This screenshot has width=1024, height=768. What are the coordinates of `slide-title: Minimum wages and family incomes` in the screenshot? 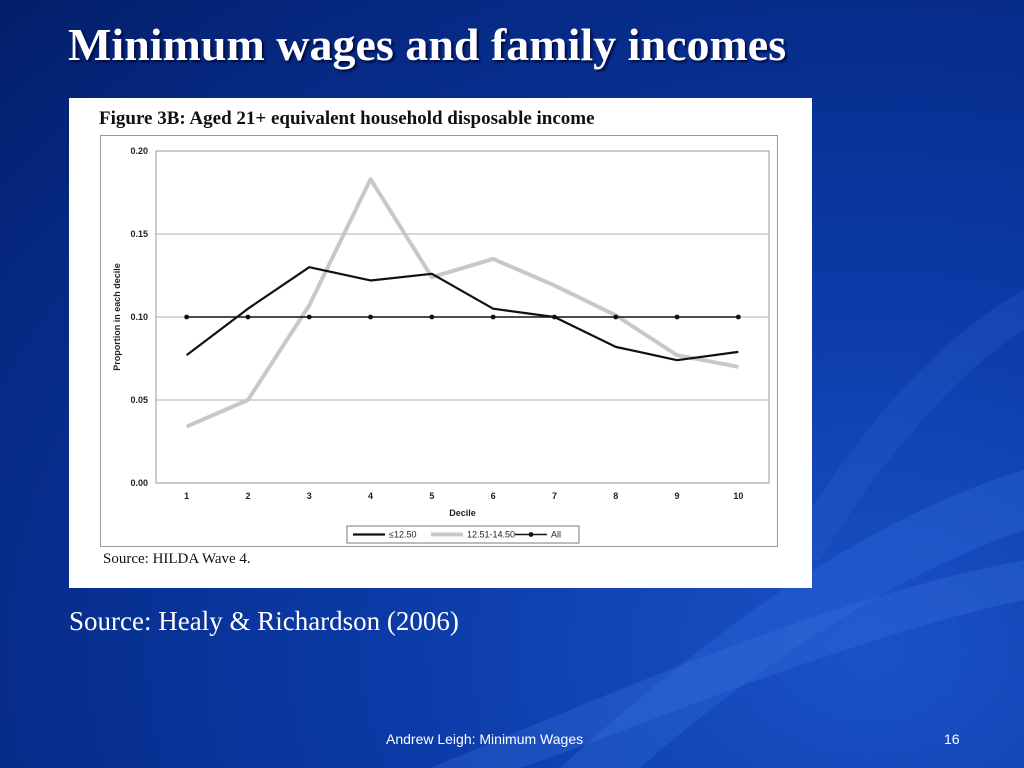 It's located at (427, 44).